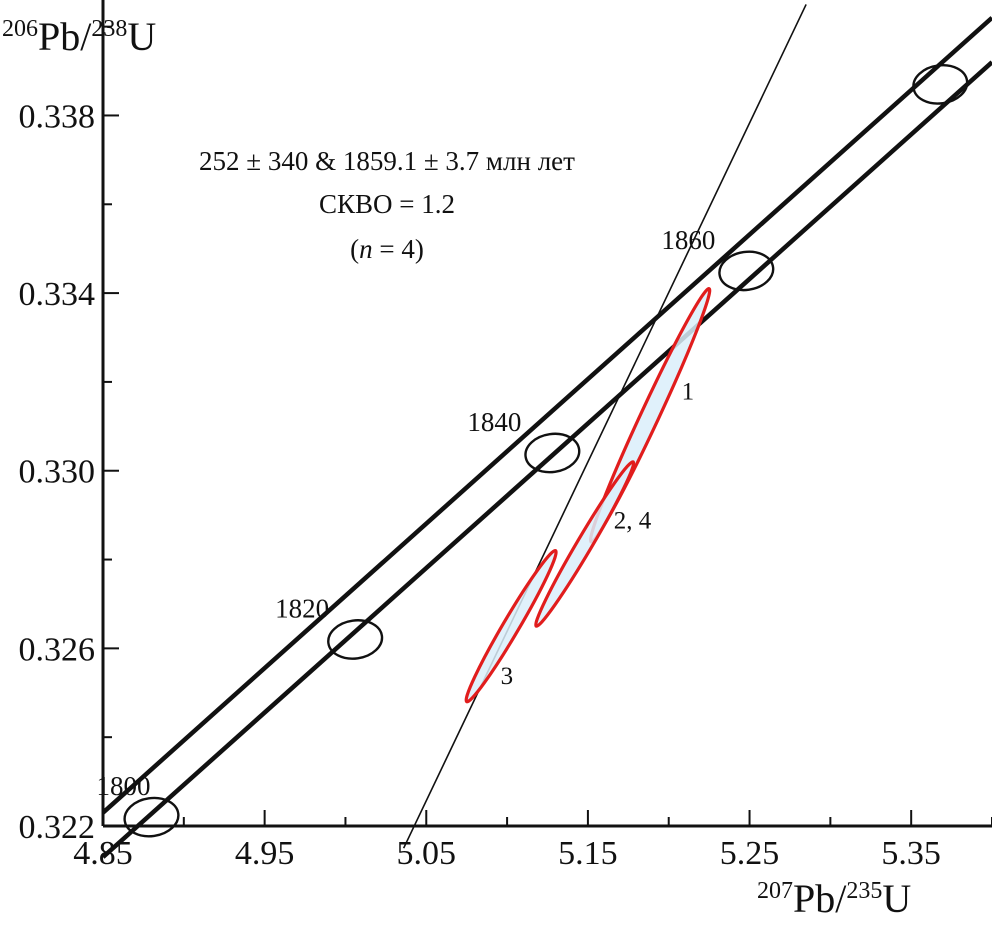 The height and width of the screenshot is (928, 992). I want to click on age-marker-label: 1820, so click(302, 608).